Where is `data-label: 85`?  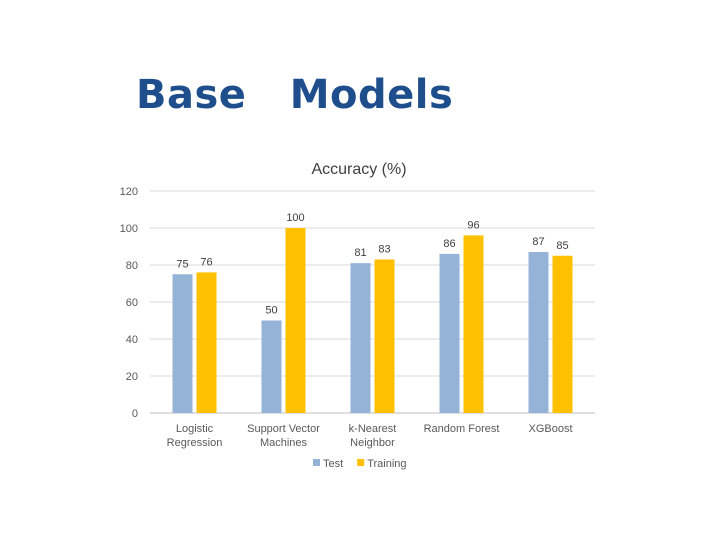 data-label: 85 is located at coordinates (562, 246).